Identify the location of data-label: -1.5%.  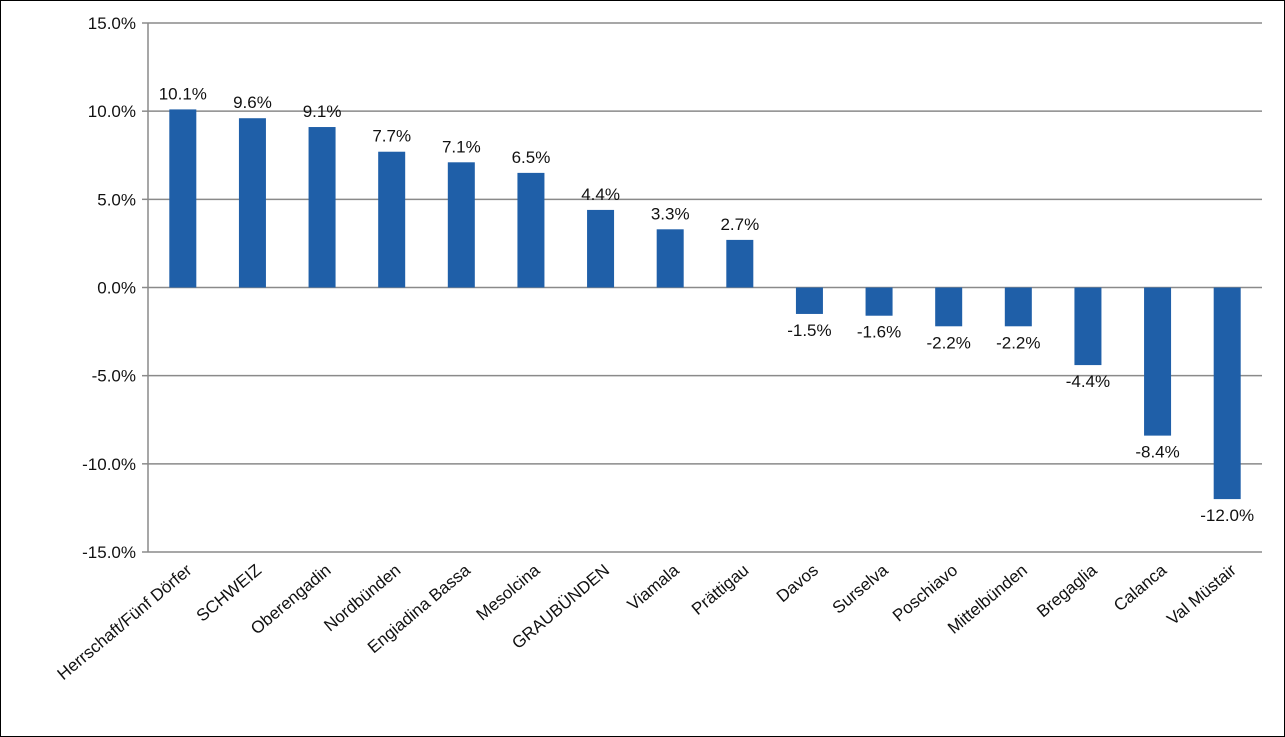
(809, 330).